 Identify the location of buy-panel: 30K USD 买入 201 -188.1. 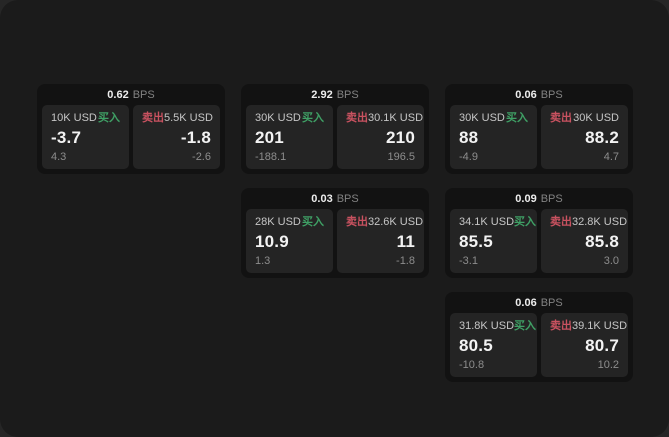
(289, 137).